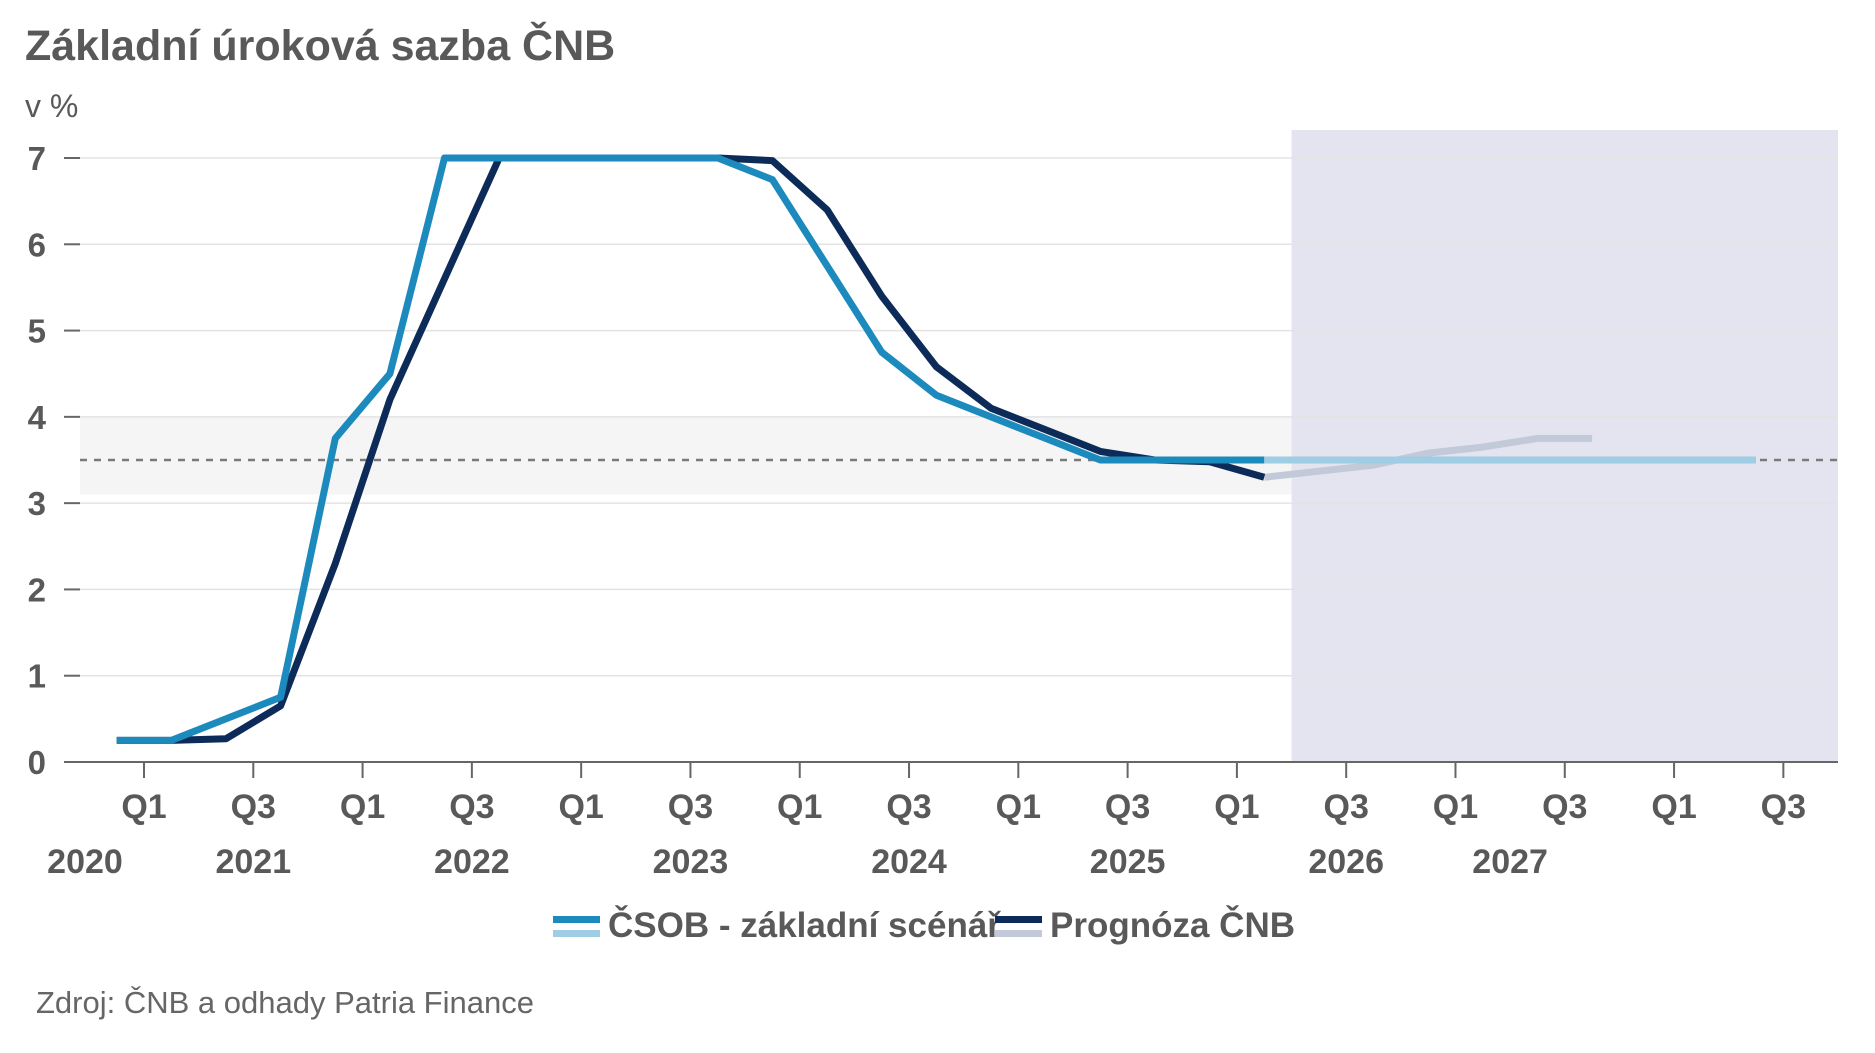 The image size is (1875, 1053). Describe the element at coordinates (804, 925) in the screenshot. I see `legend-label: ČSOB - základní scénář` at that location.